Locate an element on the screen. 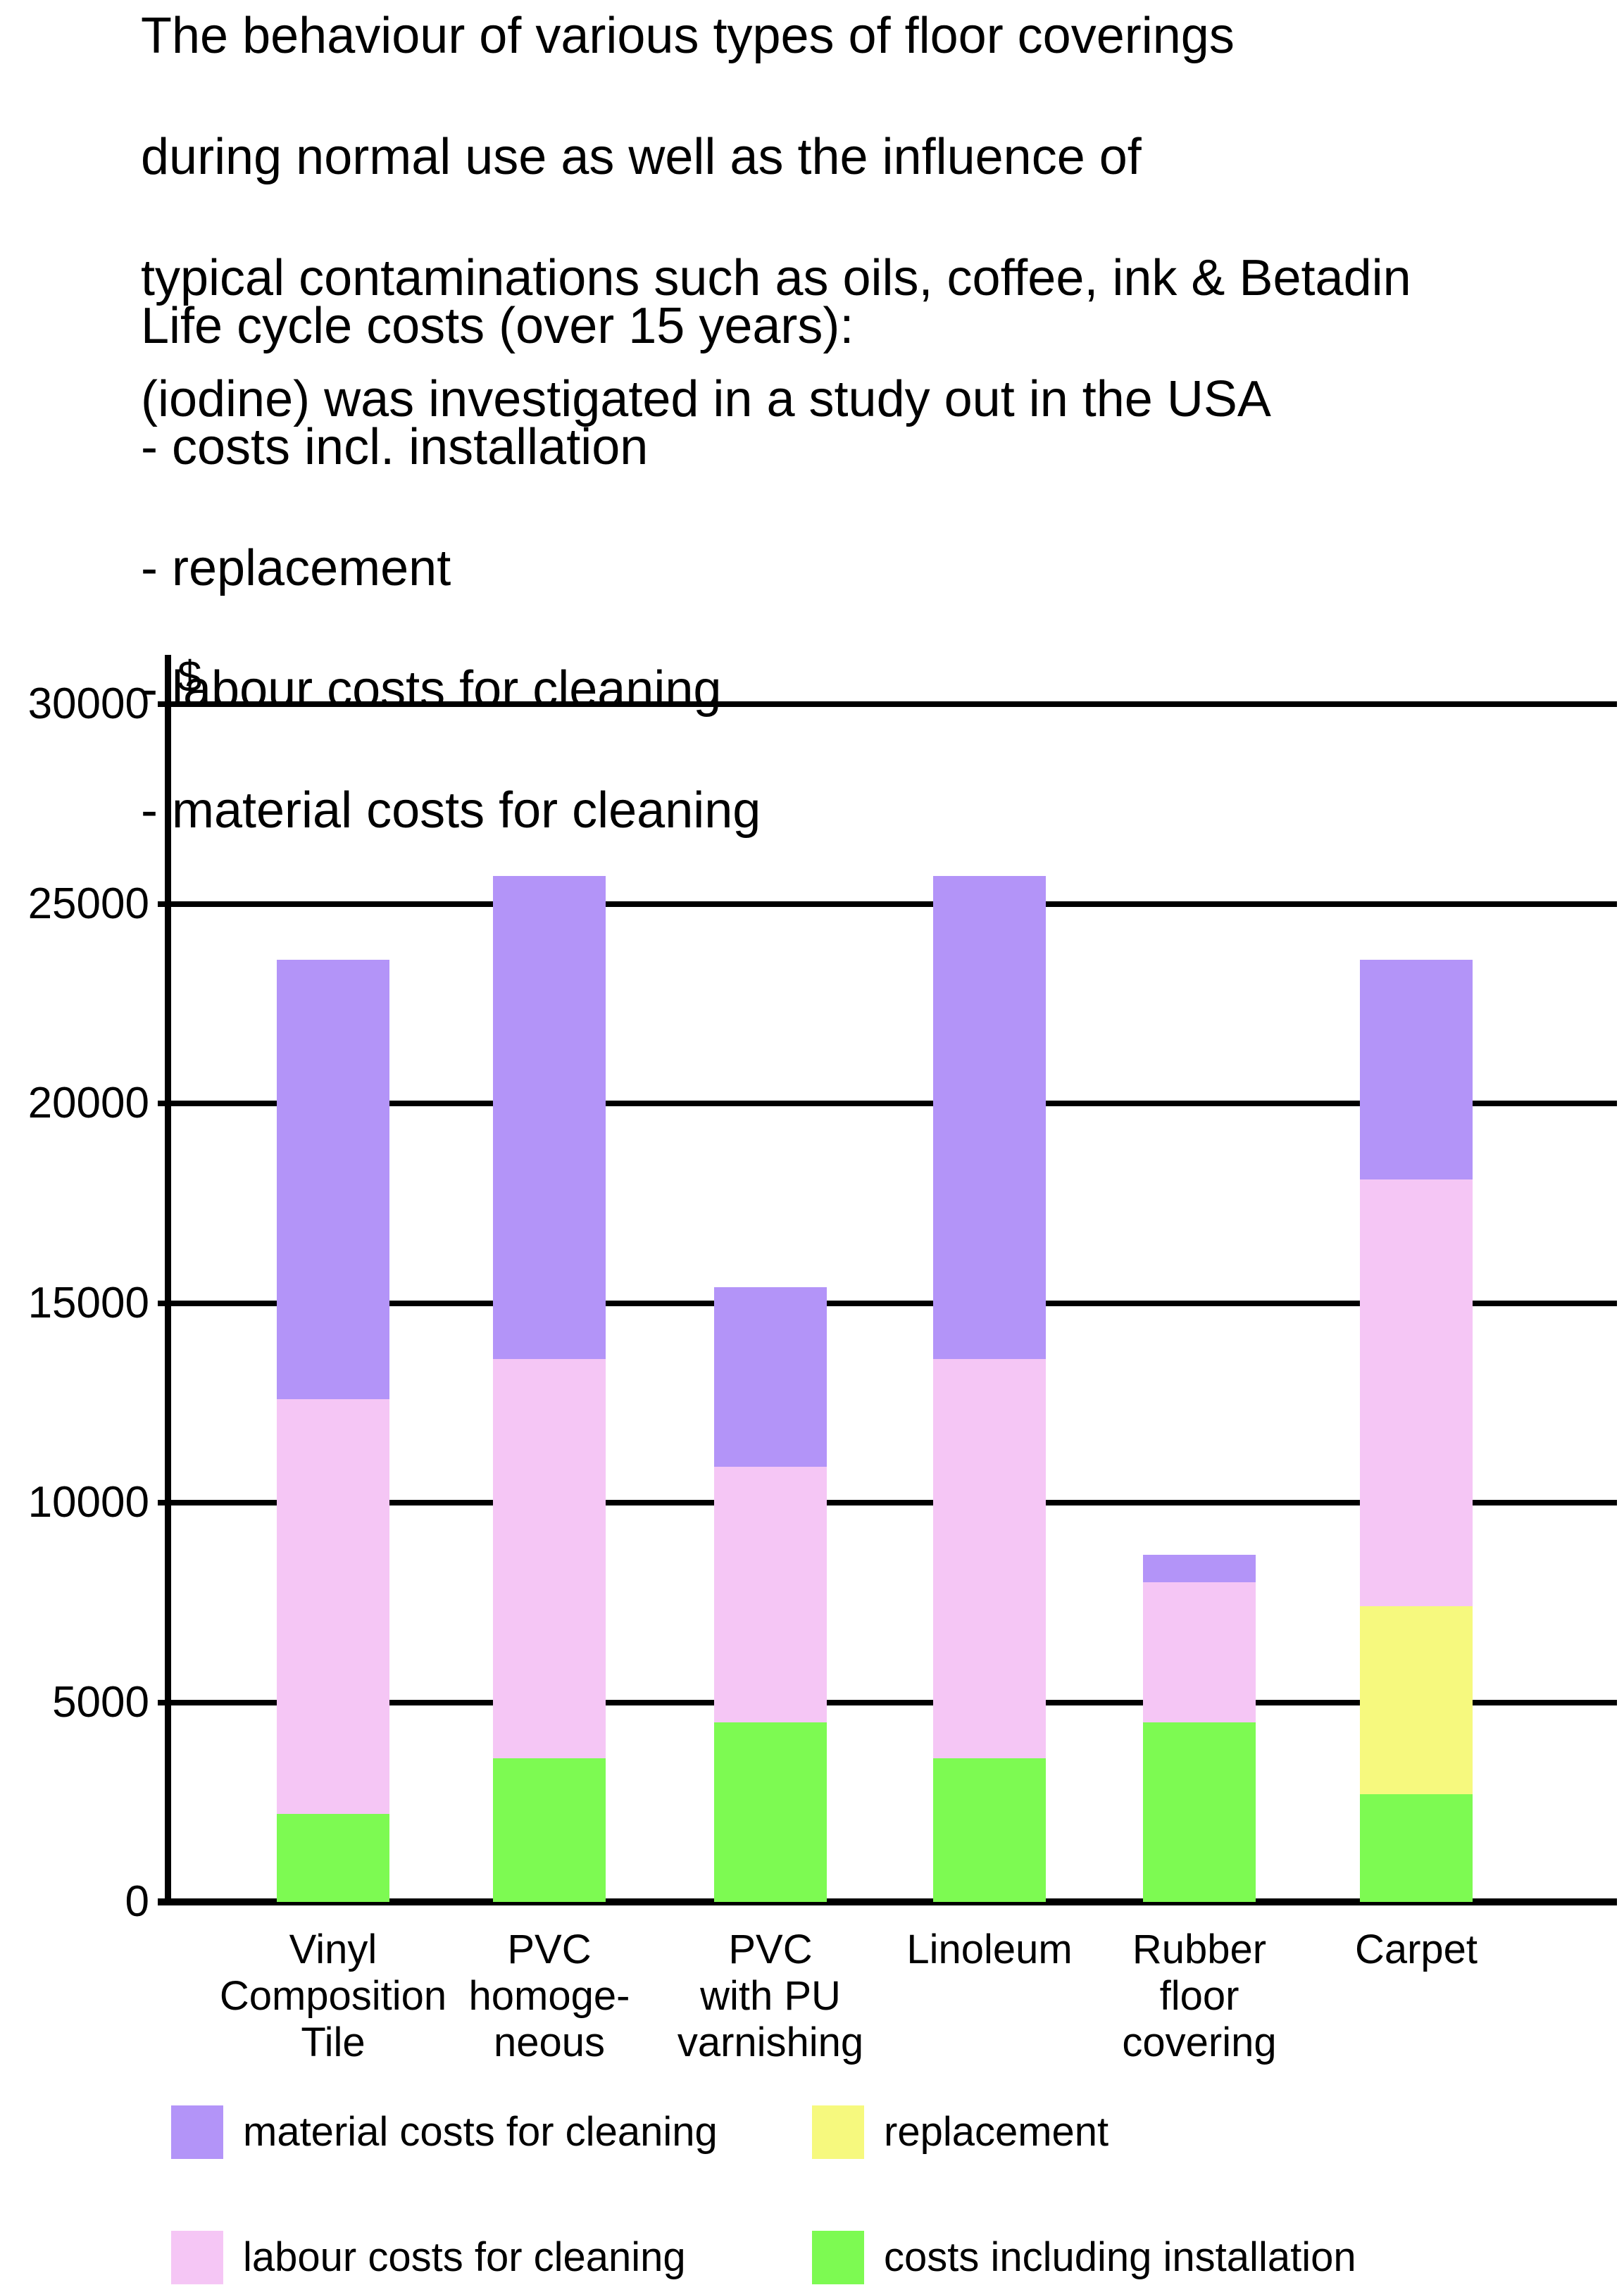 Image resolution: width=1624 pixels, height=2285 pixels. bar-pvc-with-pu-varnishing is located at coordinates (770, 1595).